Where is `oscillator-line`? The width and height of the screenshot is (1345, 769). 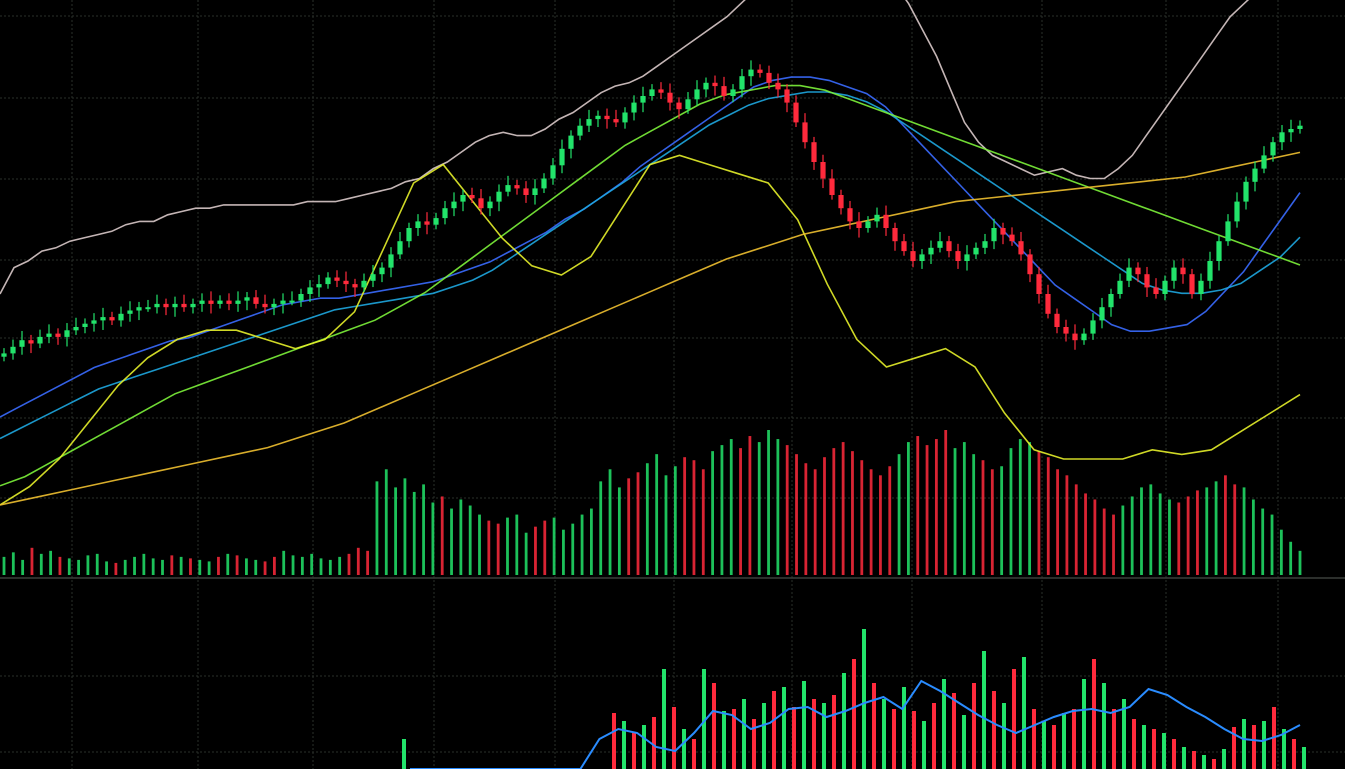
oscillator-line is located at coordinates (855, 724).